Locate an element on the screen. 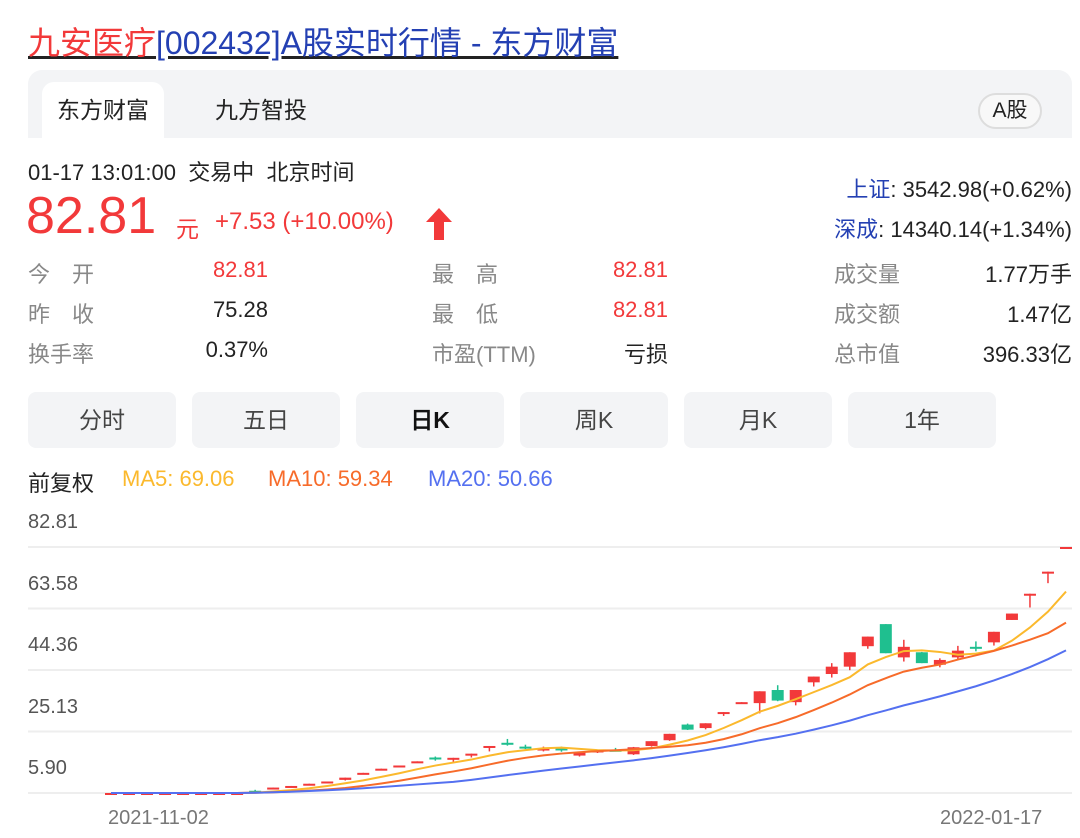  tab-eastmoney: 东方财富 is located at coordinates (103, 110).